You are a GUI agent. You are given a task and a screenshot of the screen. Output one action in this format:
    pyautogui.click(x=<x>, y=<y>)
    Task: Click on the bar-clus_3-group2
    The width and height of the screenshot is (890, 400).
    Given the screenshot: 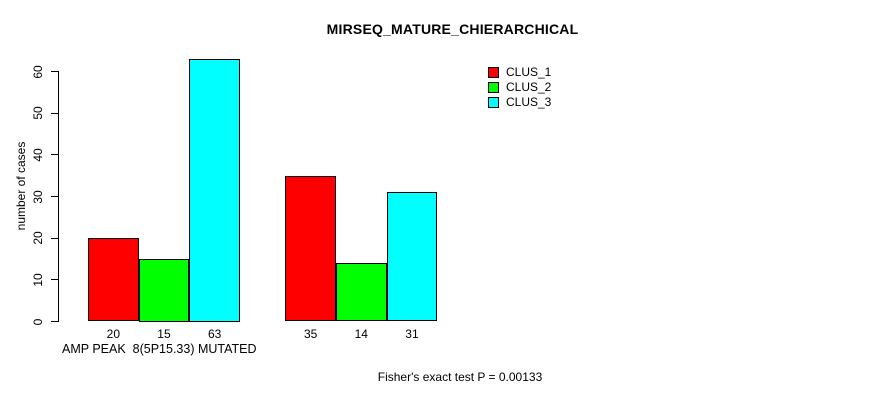 What is the action you would take?
    pyautogui.click(x=412, y=257)
    